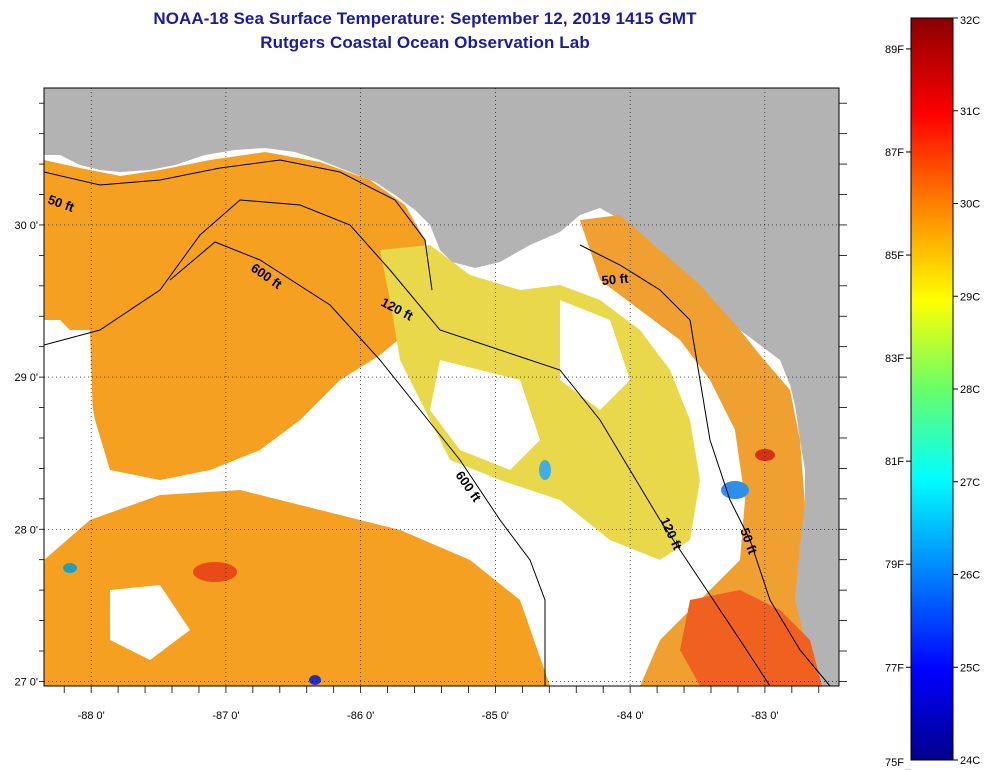 The width and height of the screenshot is (992, 770). Describe the element at coordinates (705, 465) in the screenshot. I see `contour-50ft-east` at that location.